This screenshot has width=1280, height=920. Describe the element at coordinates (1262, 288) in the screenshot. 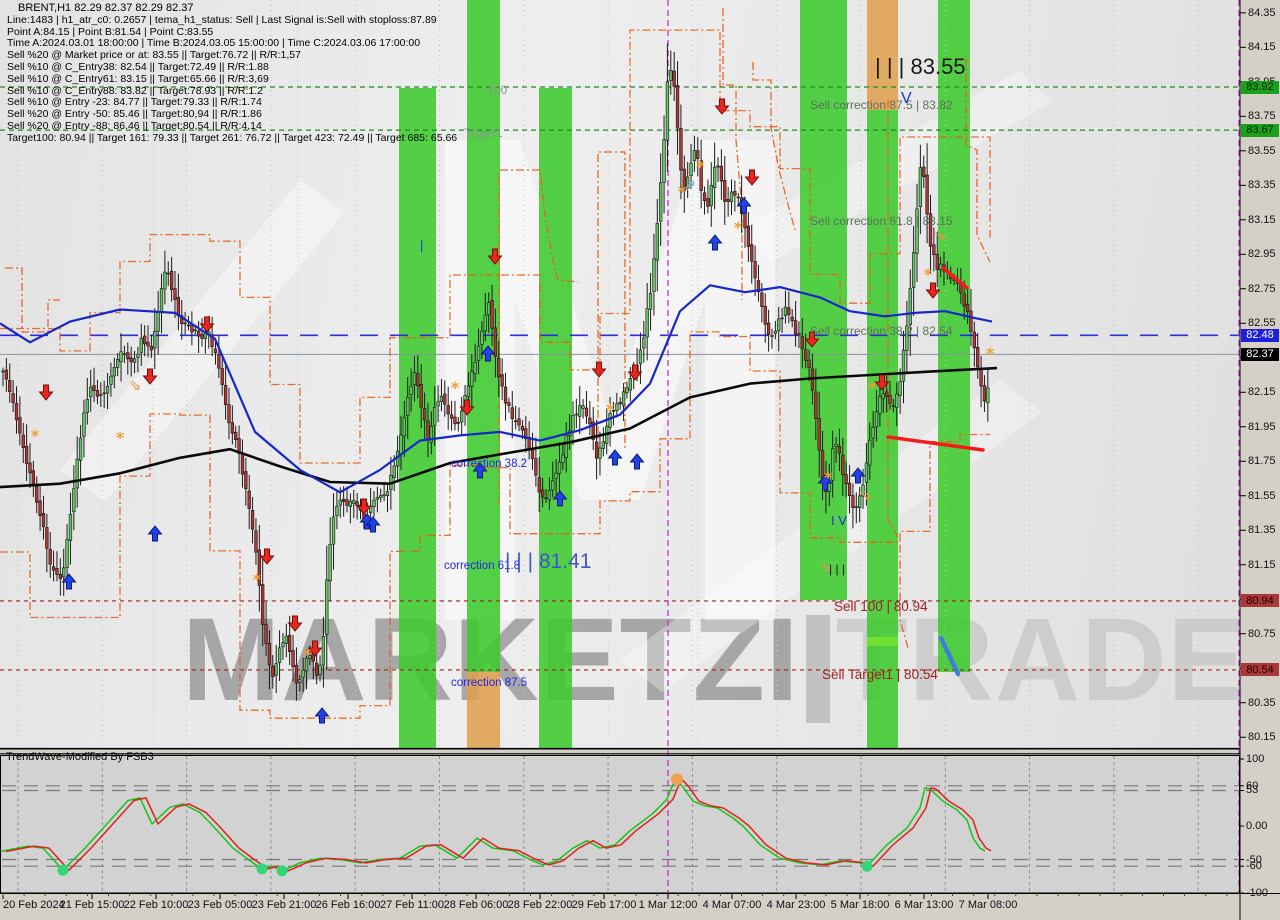

I see `price-tick-label: 82.75` at that location.